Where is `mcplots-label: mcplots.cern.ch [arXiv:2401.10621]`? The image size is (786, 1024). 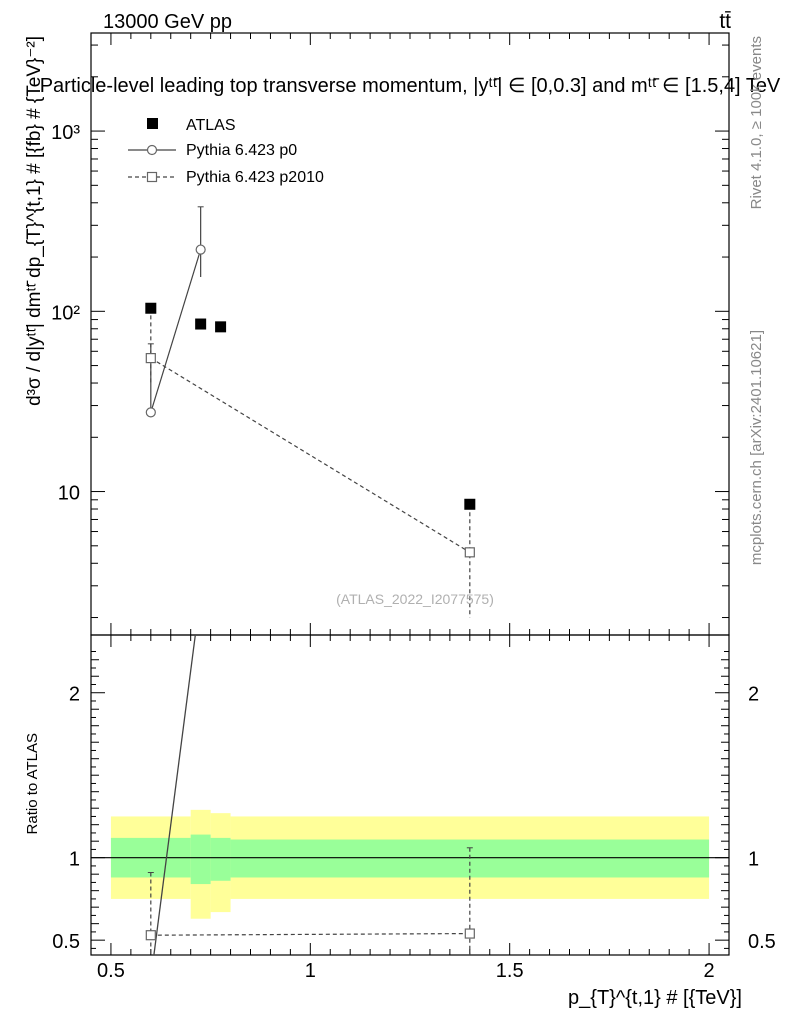
mcplots-label: mcplots.cern.ch [arXiv:2401.10621] is located at coordinates (756, 447).